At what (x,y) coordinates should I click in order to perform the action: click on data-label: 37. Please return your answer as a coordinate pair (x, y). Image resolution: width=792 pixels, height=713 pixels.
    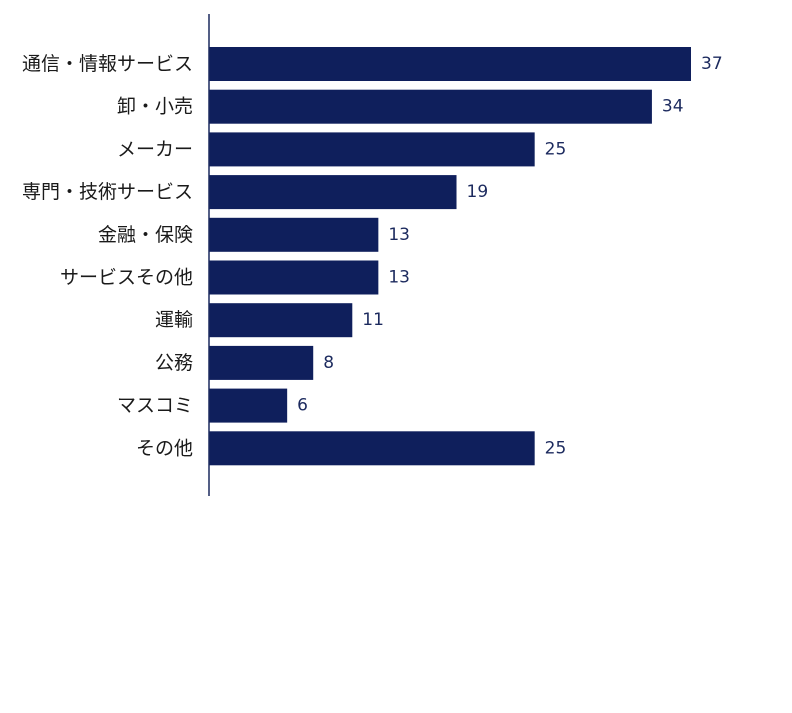
    Looking at the image, I should click on (712, 64).